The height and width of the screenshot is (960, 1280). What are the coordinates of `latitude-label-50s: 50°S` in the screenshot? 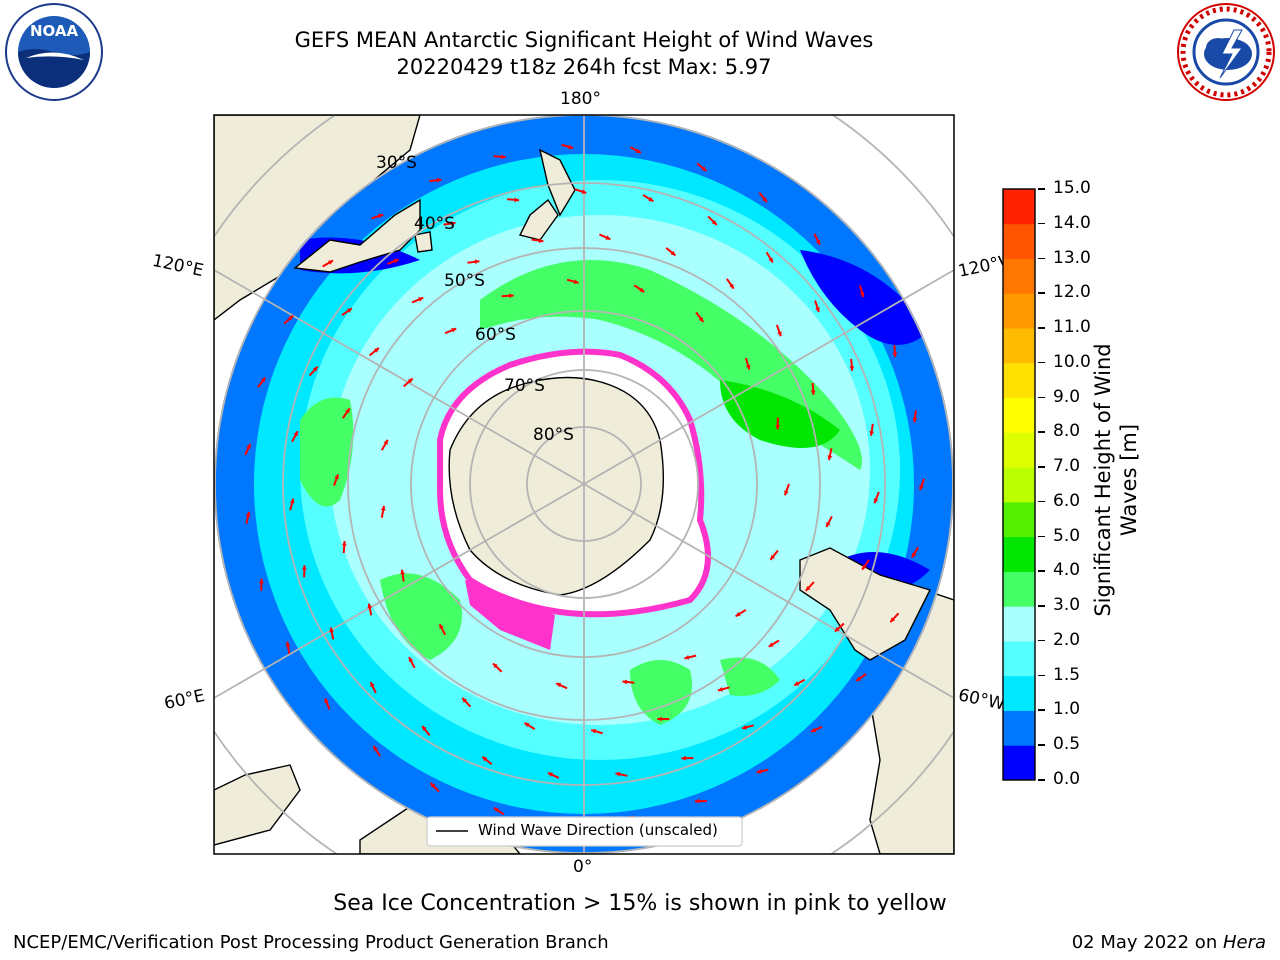 It's located at (464, 281).